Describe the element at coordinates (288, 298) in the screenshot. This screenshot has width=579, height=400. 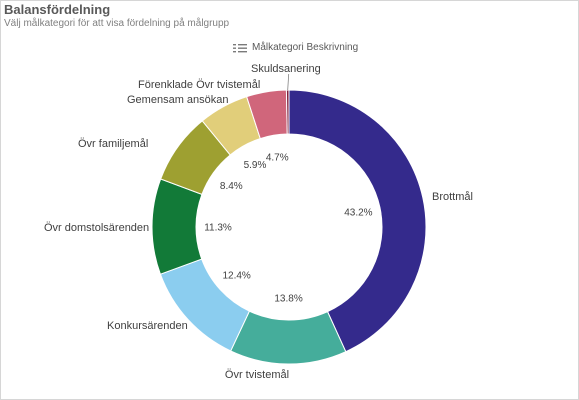
I see `value-label-ovr-tvistemal: 13.8%` at that location.